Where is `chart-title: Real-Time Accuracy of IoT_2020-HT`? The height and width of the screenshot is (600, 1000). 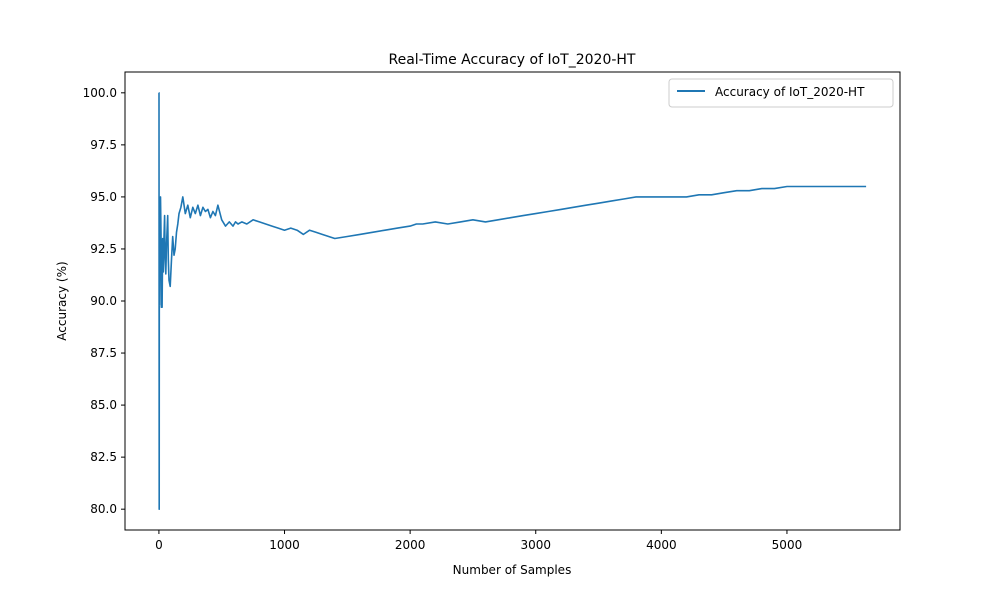
chart-title: Real-Time Accuracy of IoT_2020-HT is located at coordinates (512, 60).